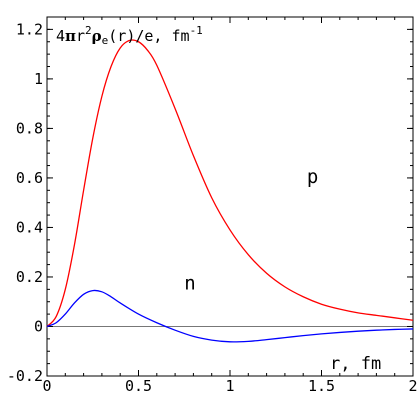 This screenshot has width=419, height=419. Describe the element at coordinates (189, 283) in the screenshot. I see `curve-label-n: n` at that location.